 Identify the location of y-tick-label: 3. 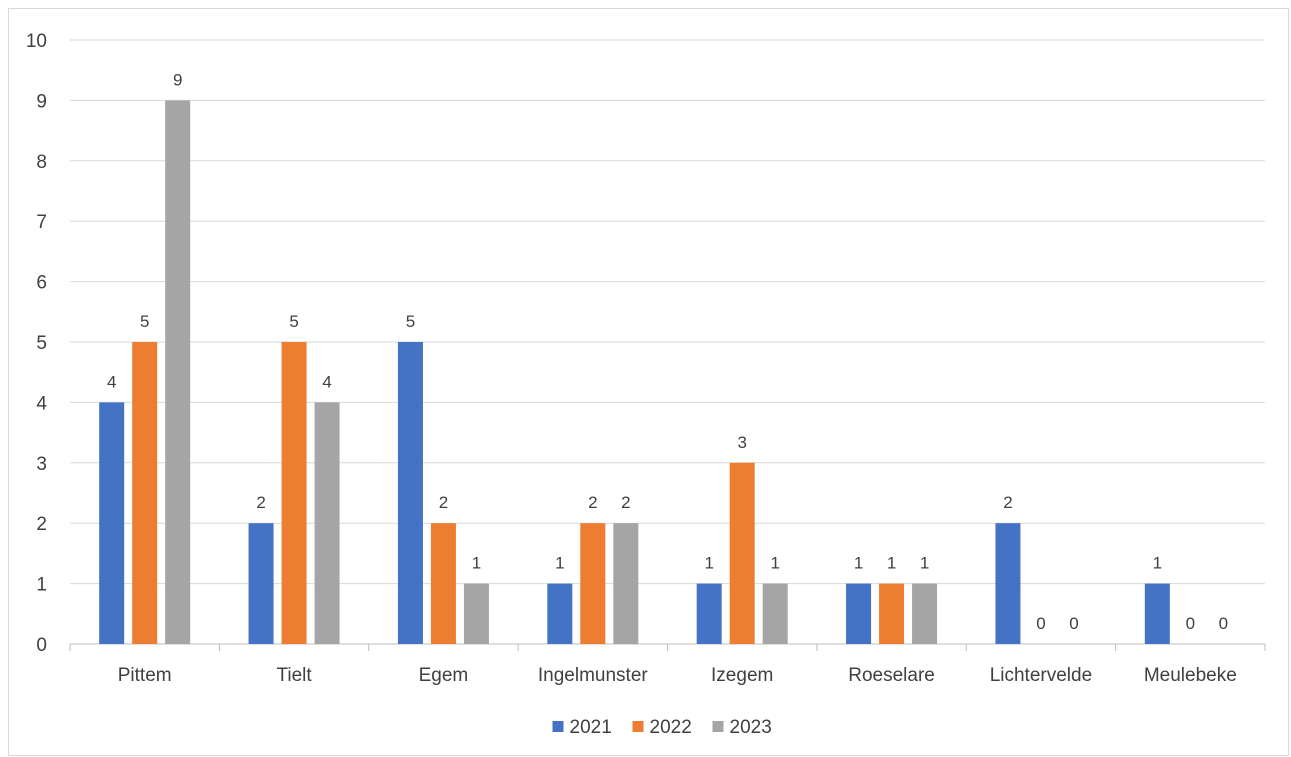
(41, 464).